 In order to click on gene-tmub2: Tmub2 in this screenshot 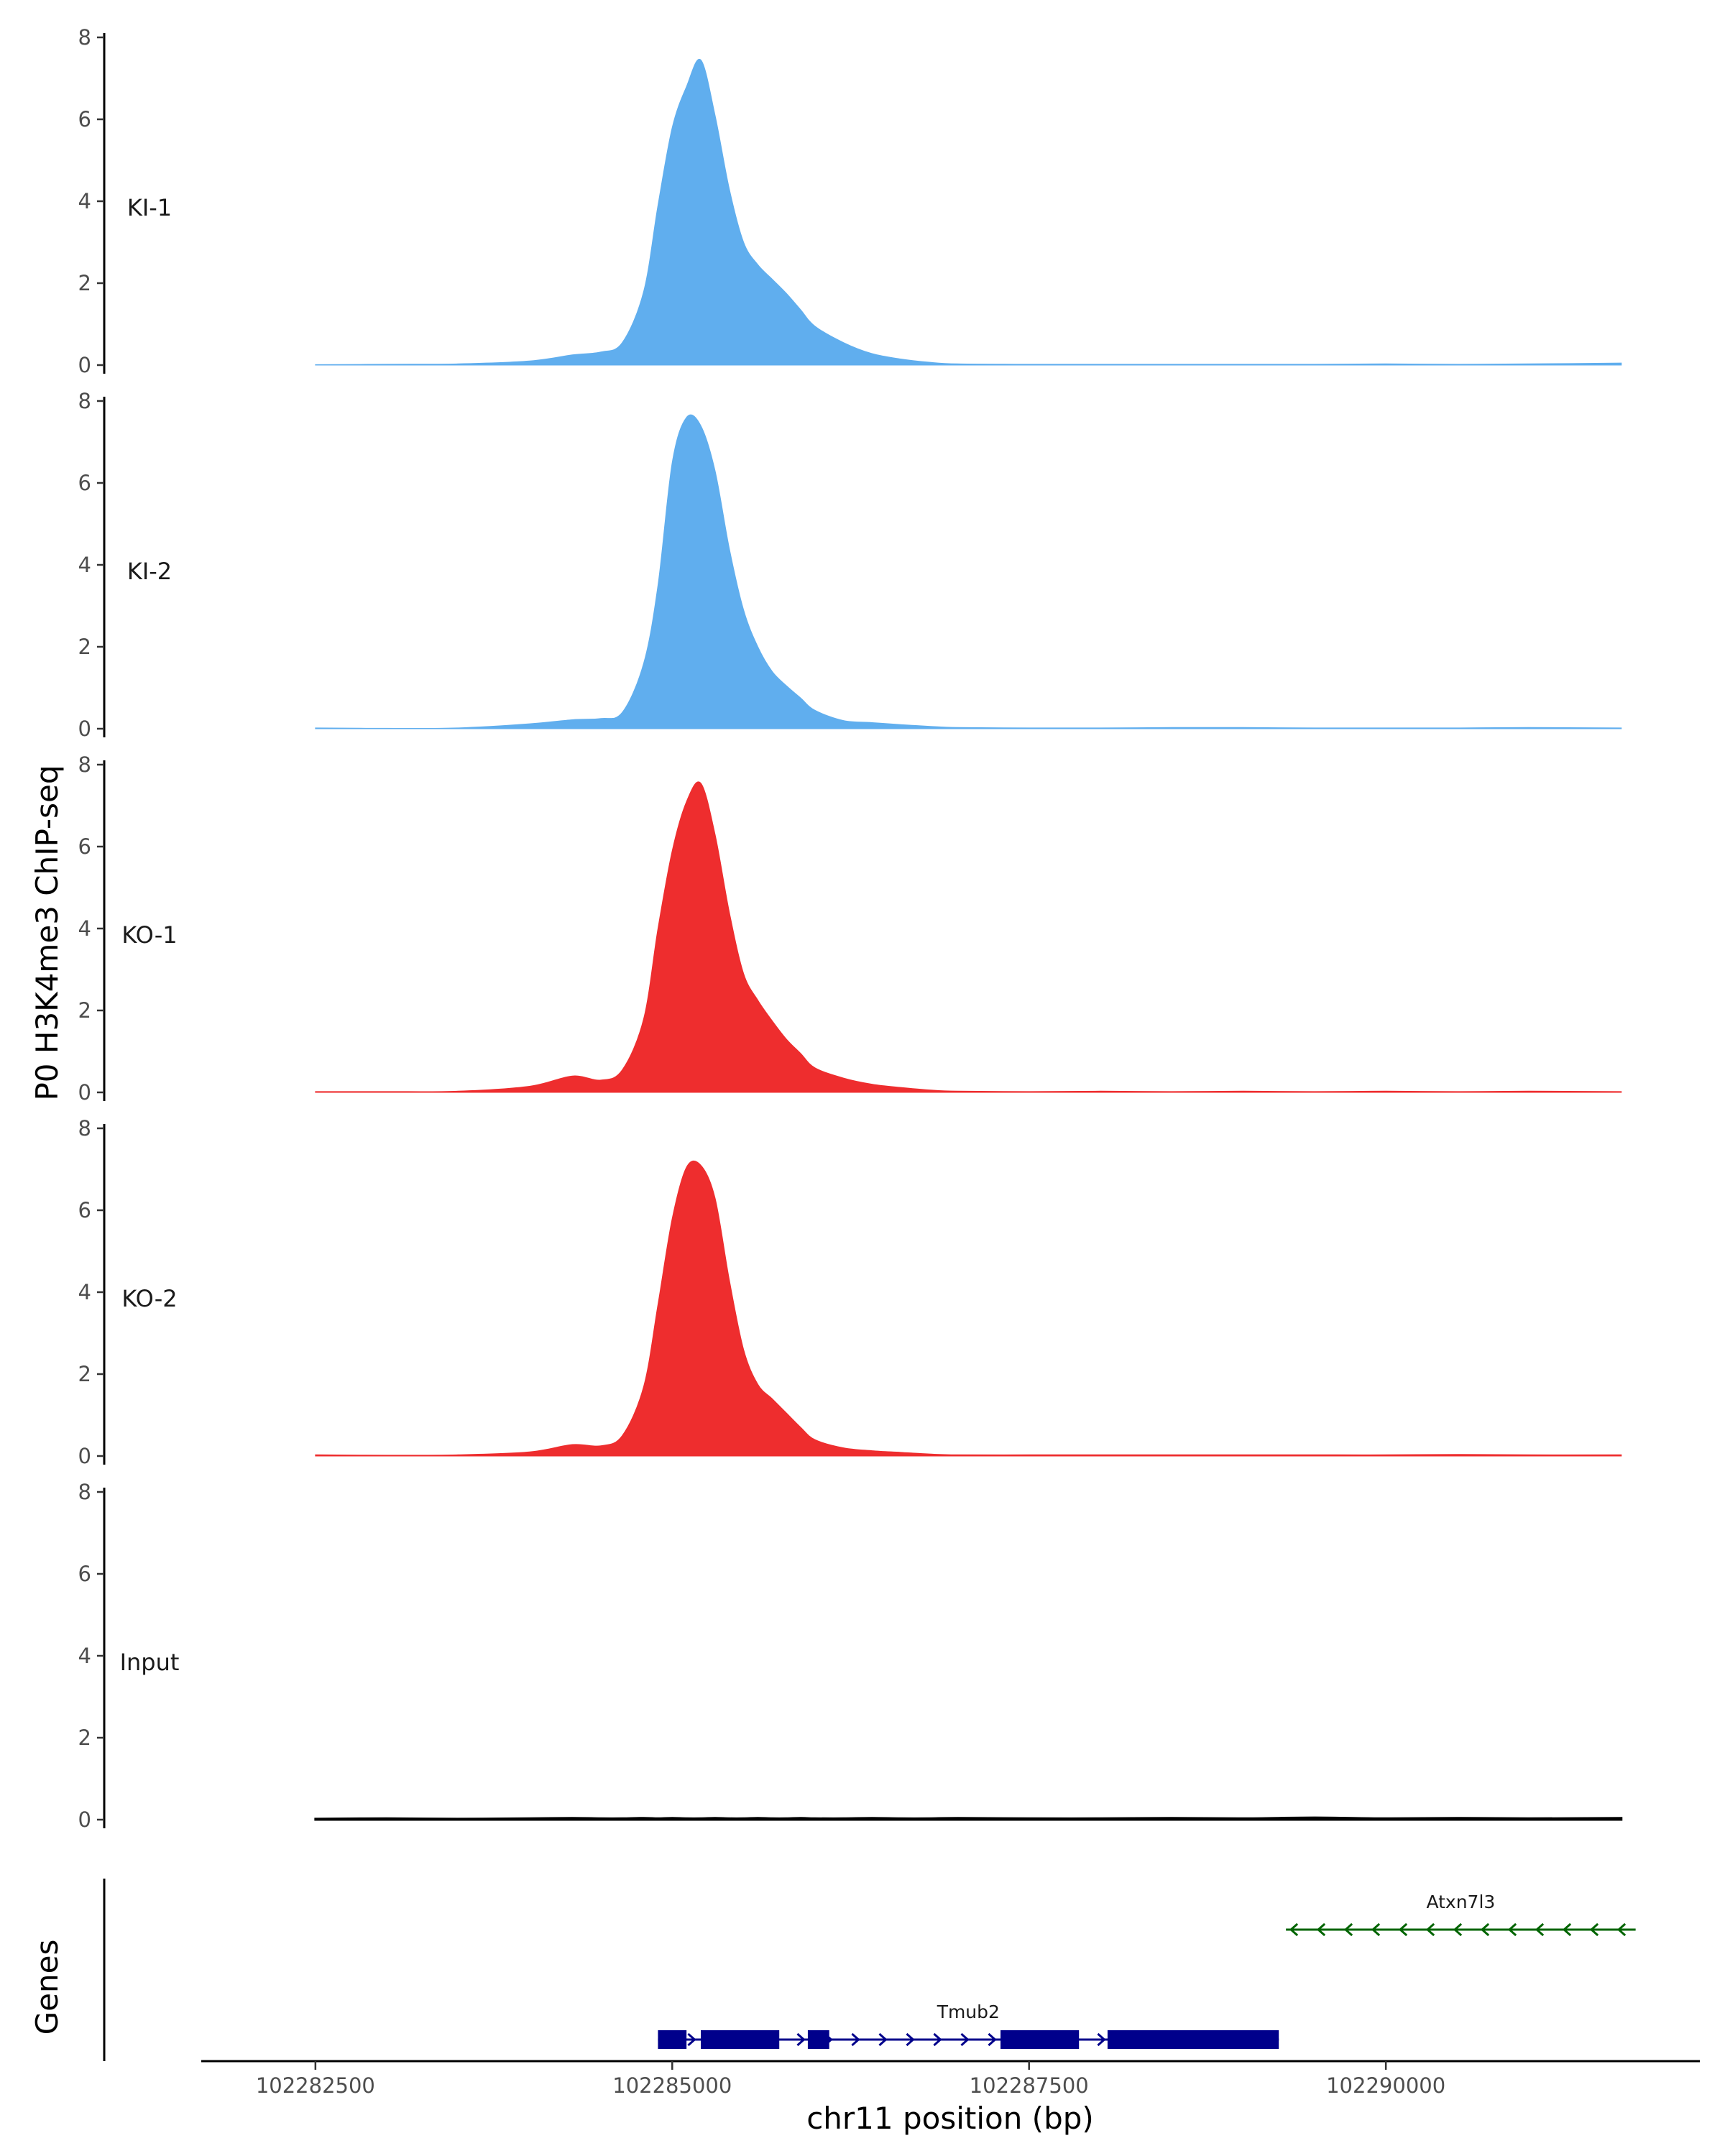, I will do `click(968, 2025)`.